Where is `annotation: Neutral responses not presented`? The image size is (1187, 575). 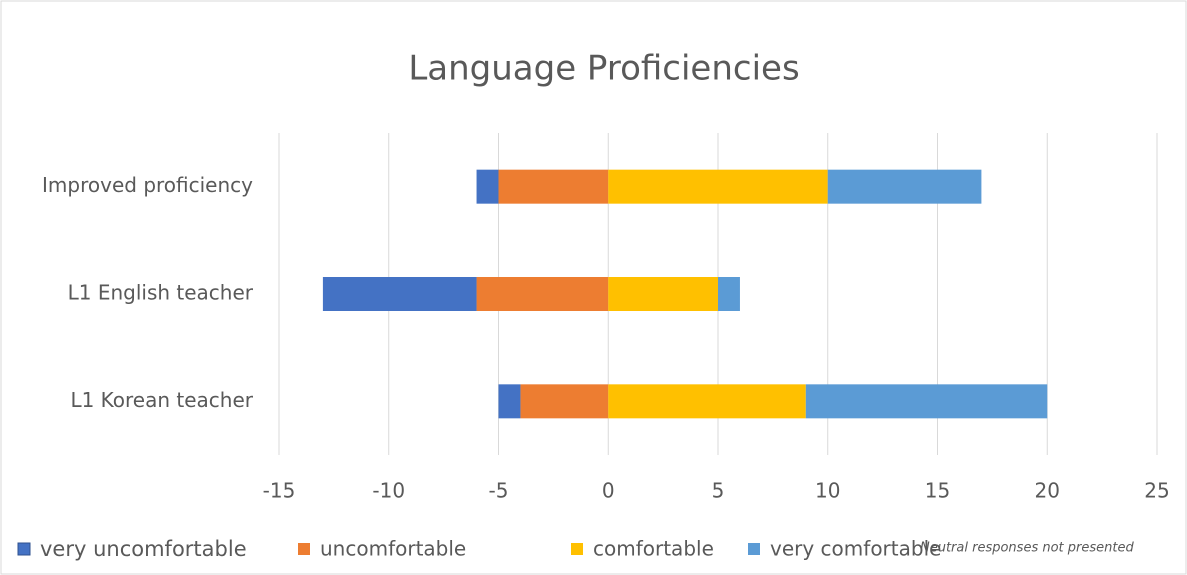 annotation: Neutral responses not presented is located at coordinates (1027, 548).